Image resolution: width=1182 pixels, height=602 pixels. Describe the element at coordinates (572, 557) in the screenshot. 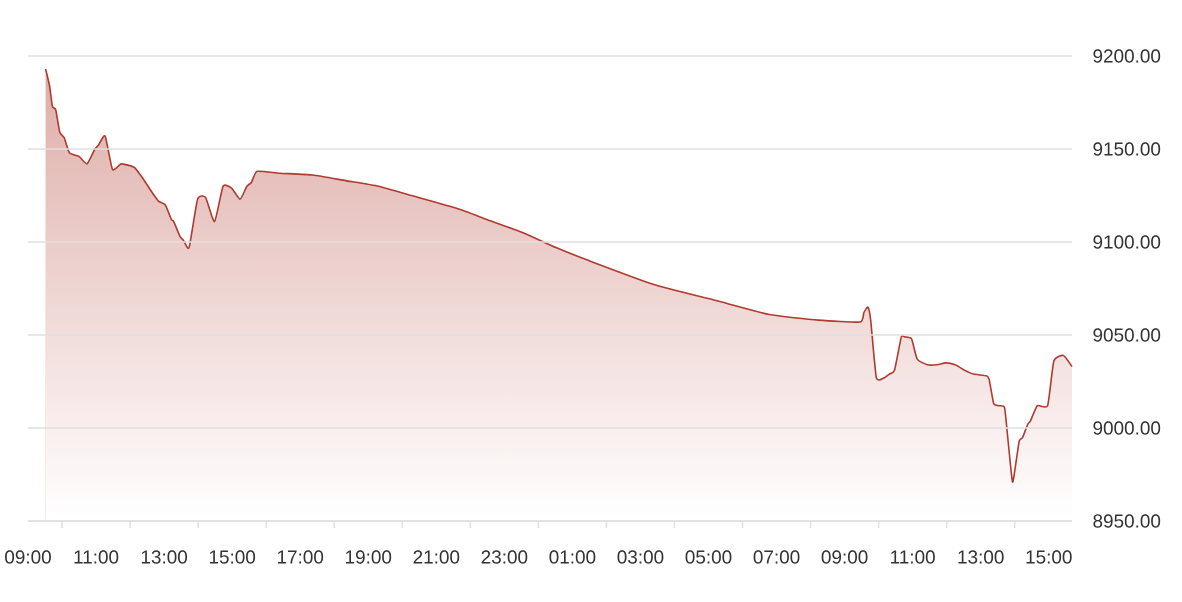

I see `x-tick-label: 01:00` at that location.